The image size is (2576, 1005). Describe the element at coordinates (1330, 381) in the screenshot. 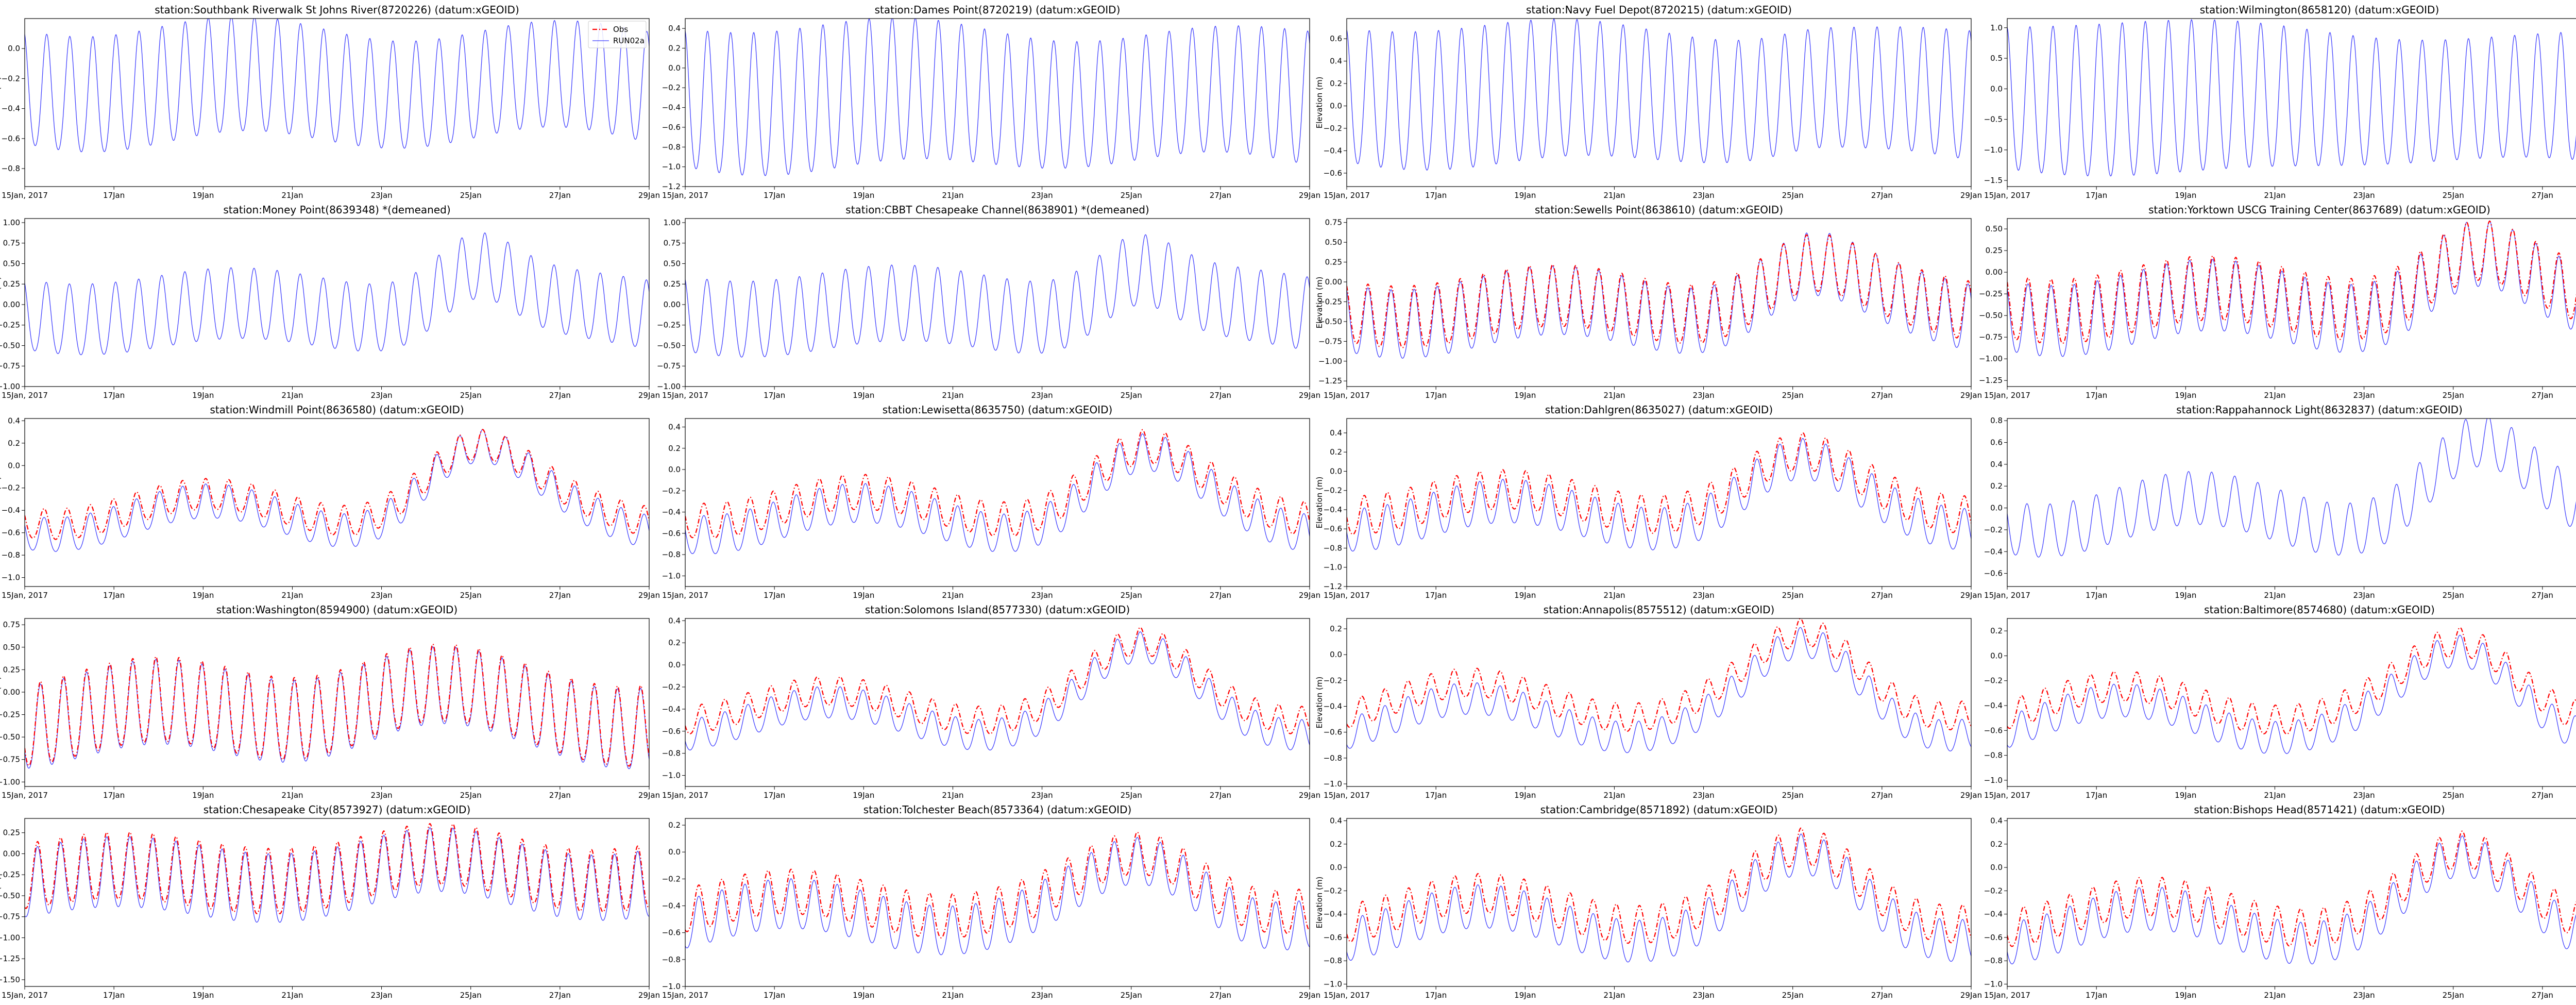

I see `y-tick-label: −1.25` at that location.